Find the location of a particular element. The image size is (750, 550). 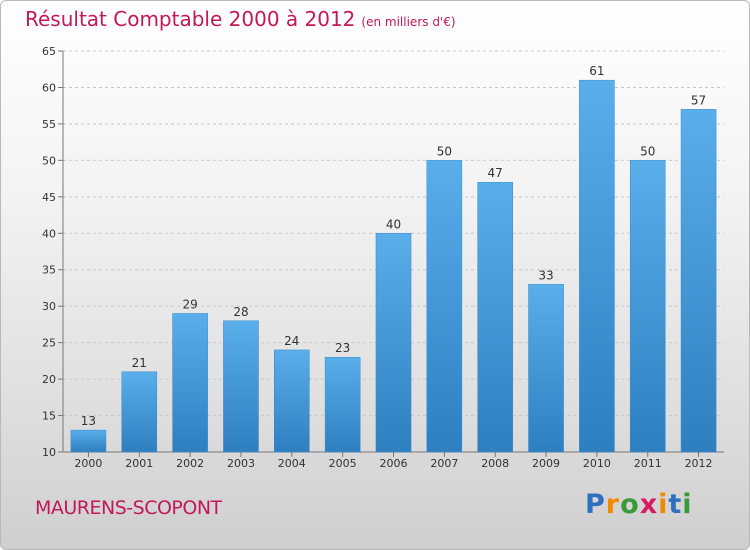

x-tick-label: 2008 is located at coordinates (495, 463).